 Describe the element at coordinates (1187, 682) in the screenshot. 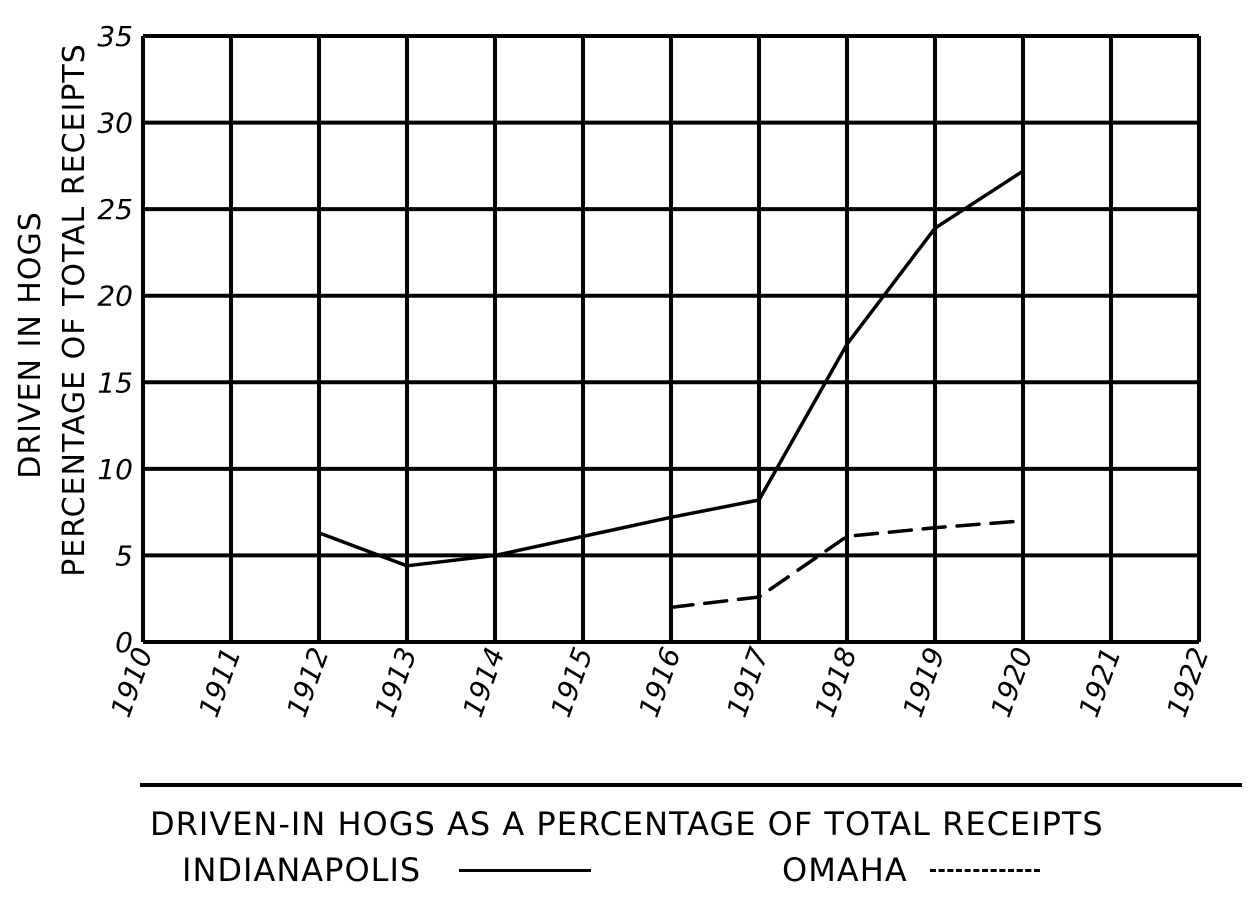

I see `x-tick-label: 1922` at that location.